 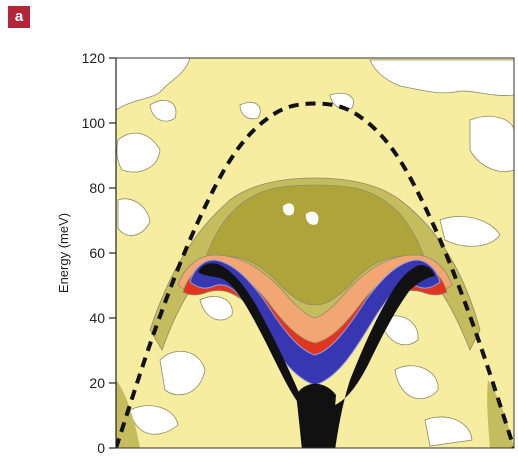 What do you see at coordinates (94, 123) in the screenshot?
I see `y-tick-label: 100` at bounding box center [94, 123].